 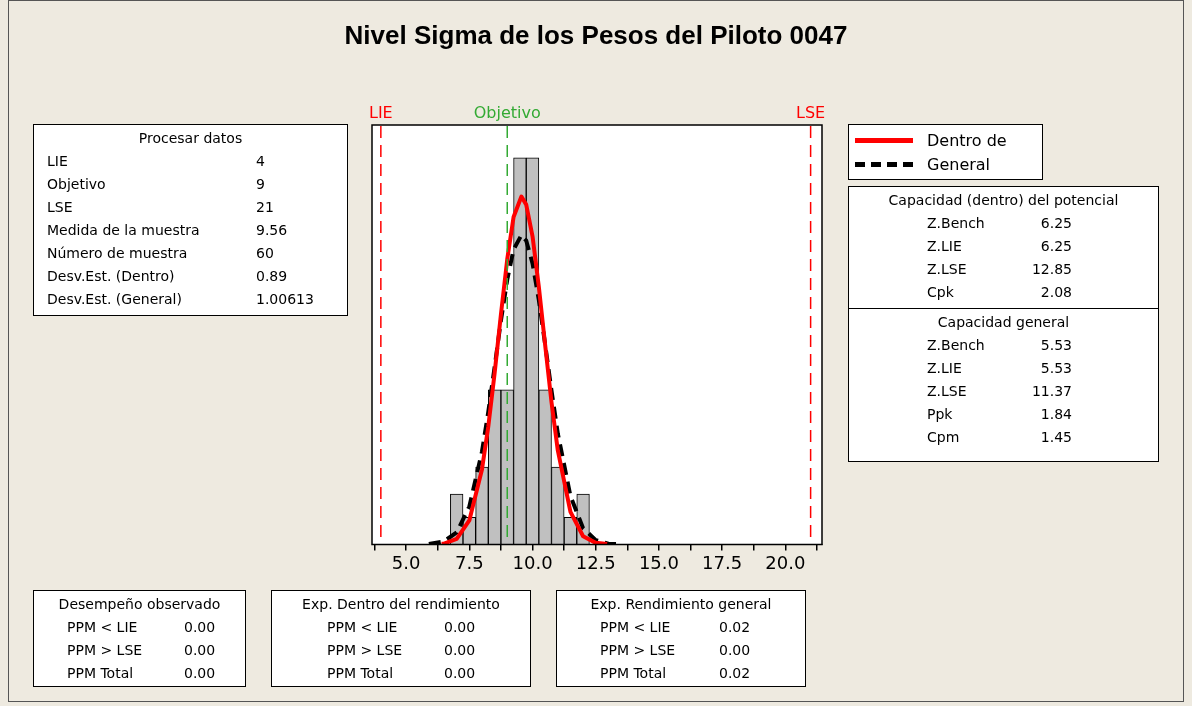 What do you see at coordinates (999, 391) in the screenshot?
I see `text: Z.LSE 11.37` at bounding box center [999, 391].